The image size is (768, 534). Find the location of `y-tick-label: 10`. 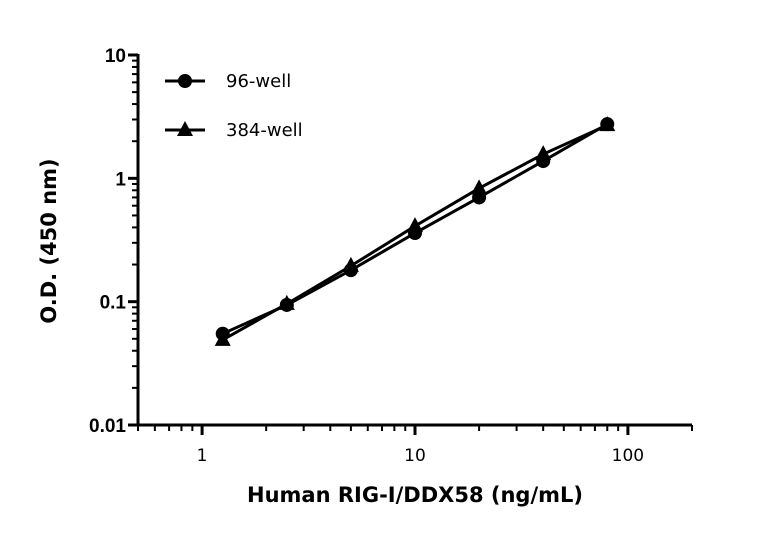

y-tick-label: 10 is located at coordinates (115, 56).